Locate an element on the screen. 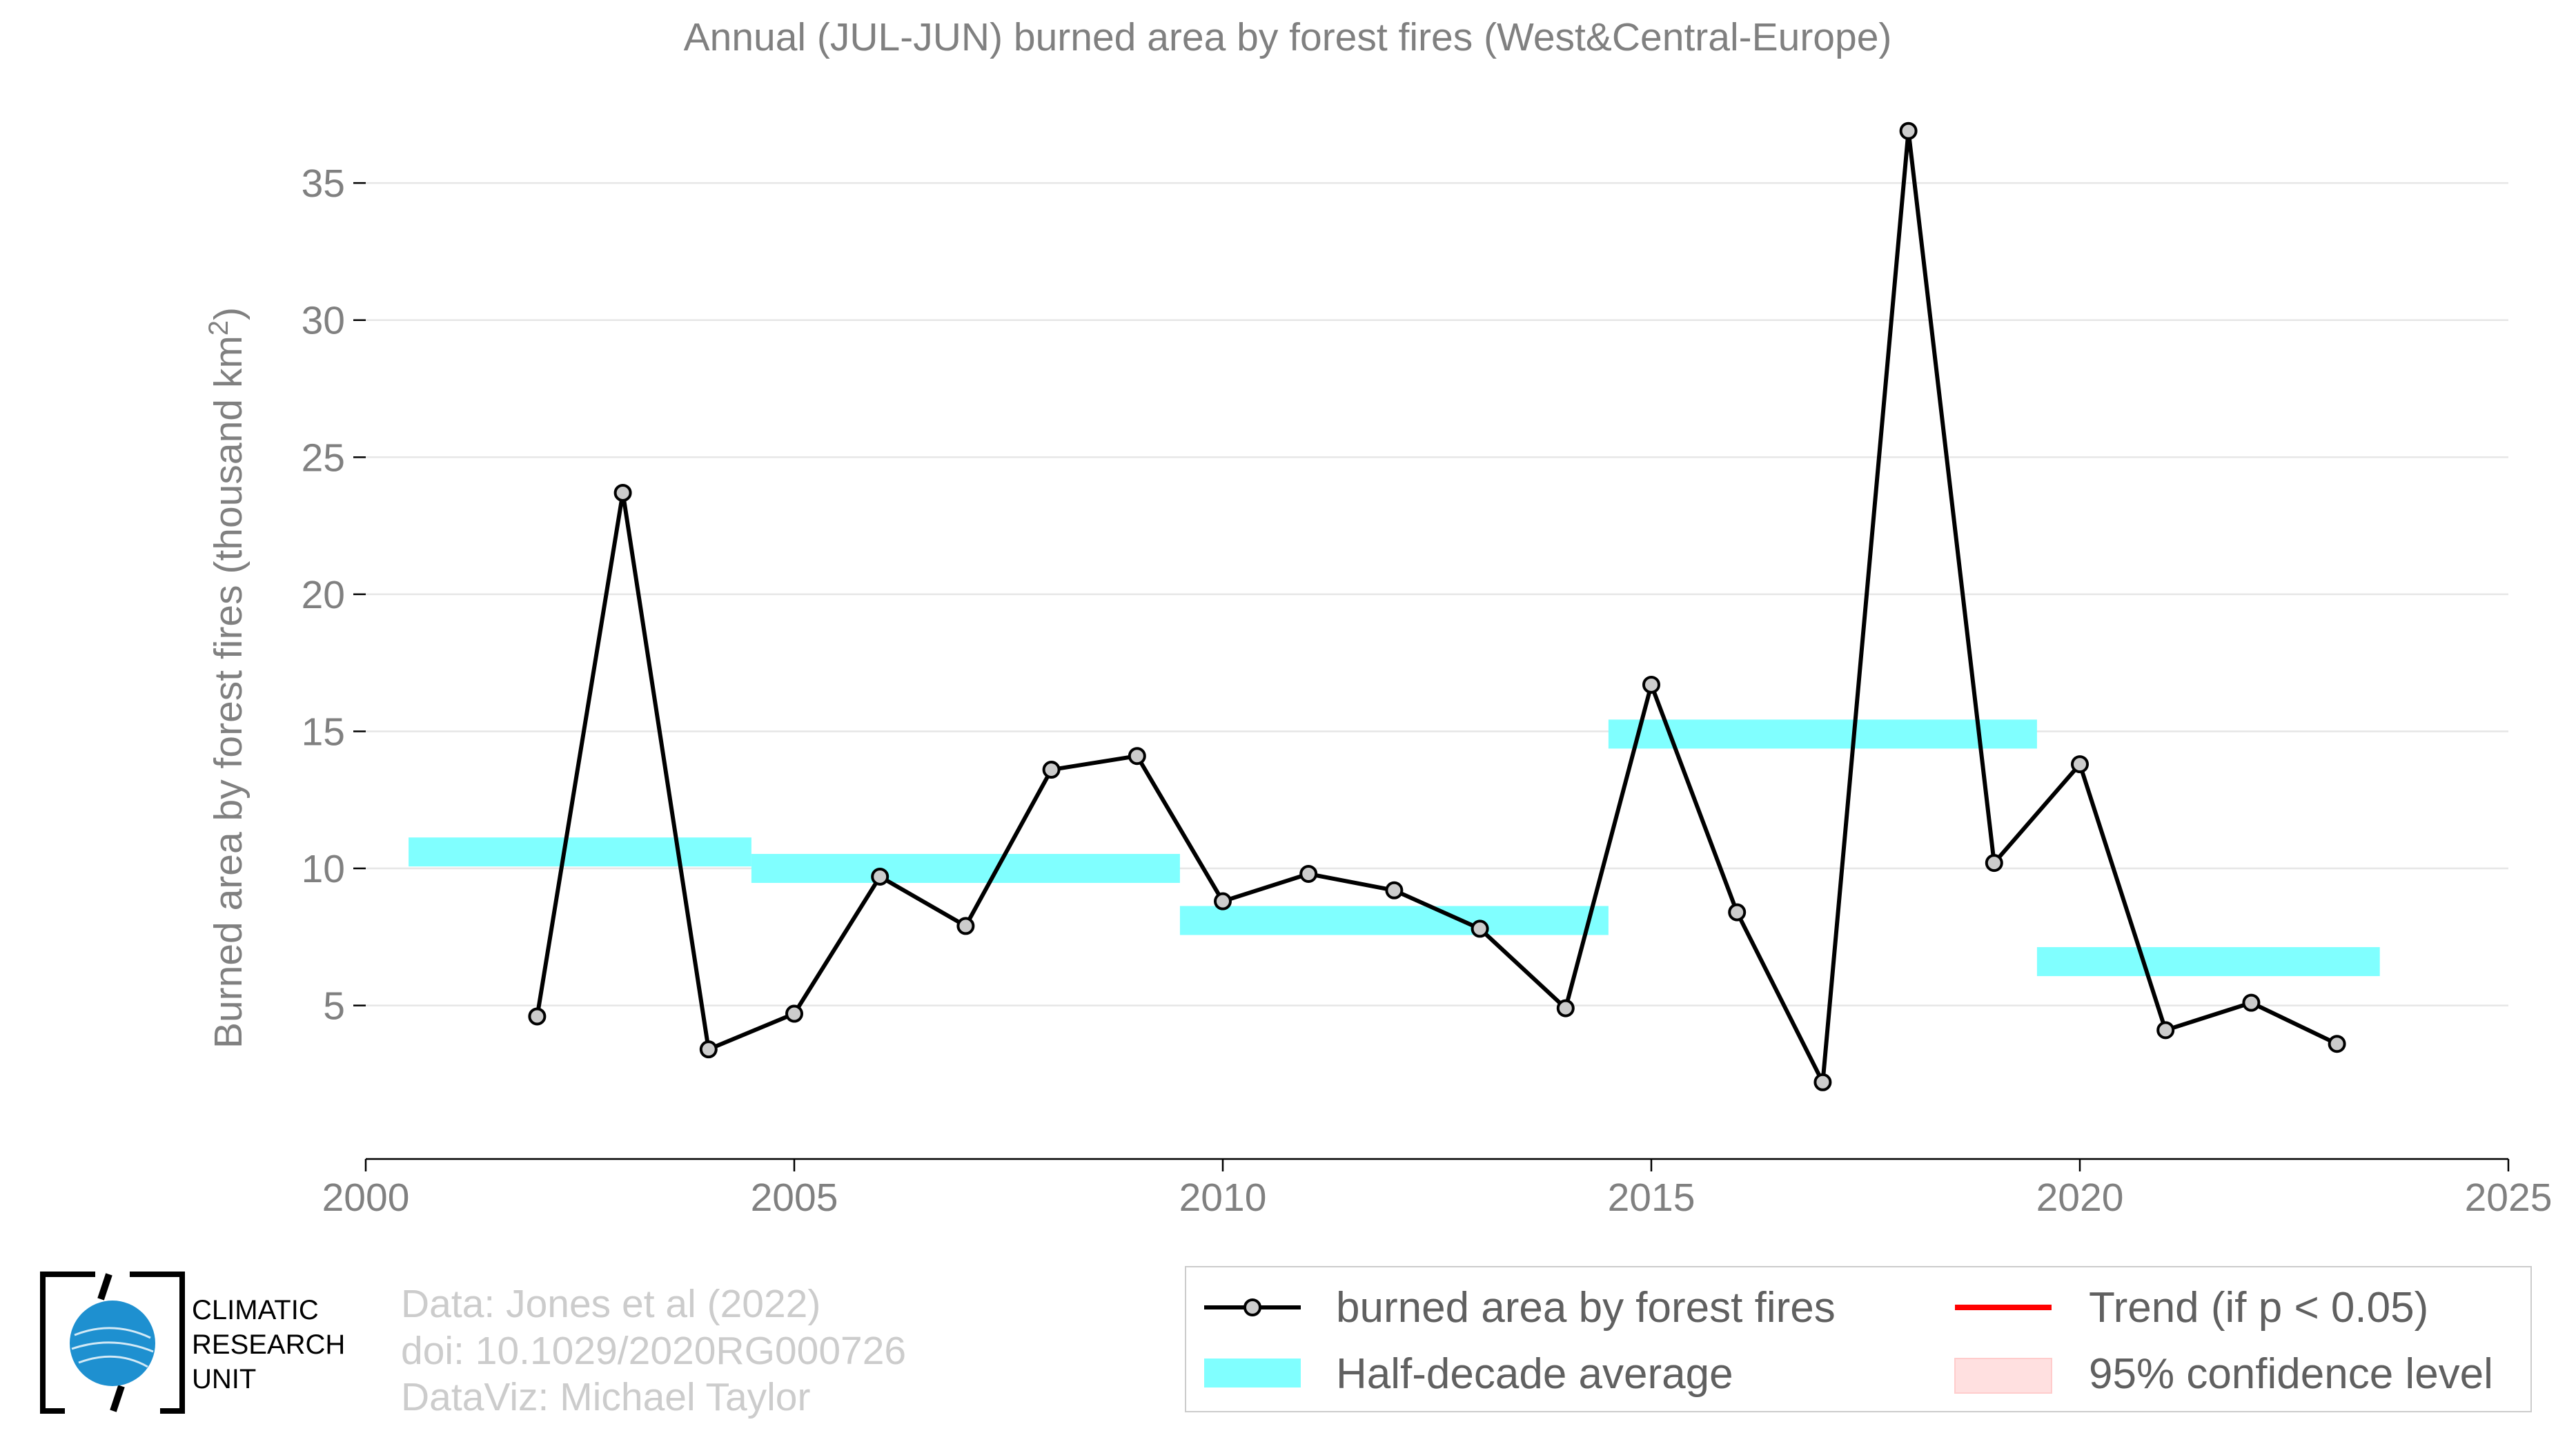 This screenshot has height=1451, width=2576. cru-logo-mark is located at coordinates (112, 1343).